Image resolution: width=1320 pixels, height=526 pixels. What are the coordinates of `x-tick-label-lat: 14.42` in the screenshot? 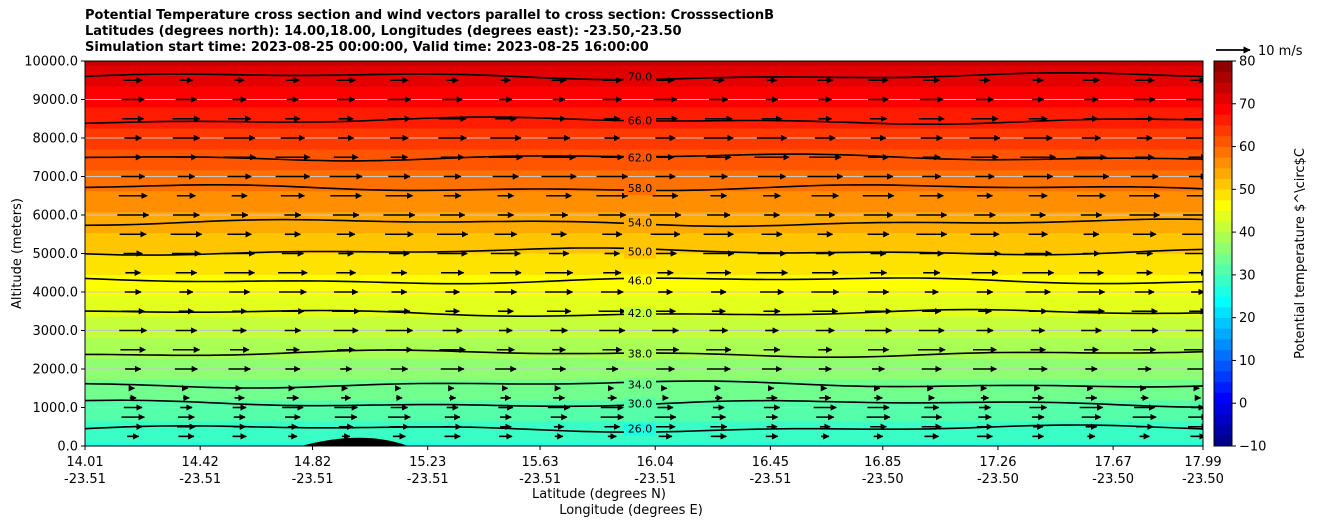 It's located at (200, 462).